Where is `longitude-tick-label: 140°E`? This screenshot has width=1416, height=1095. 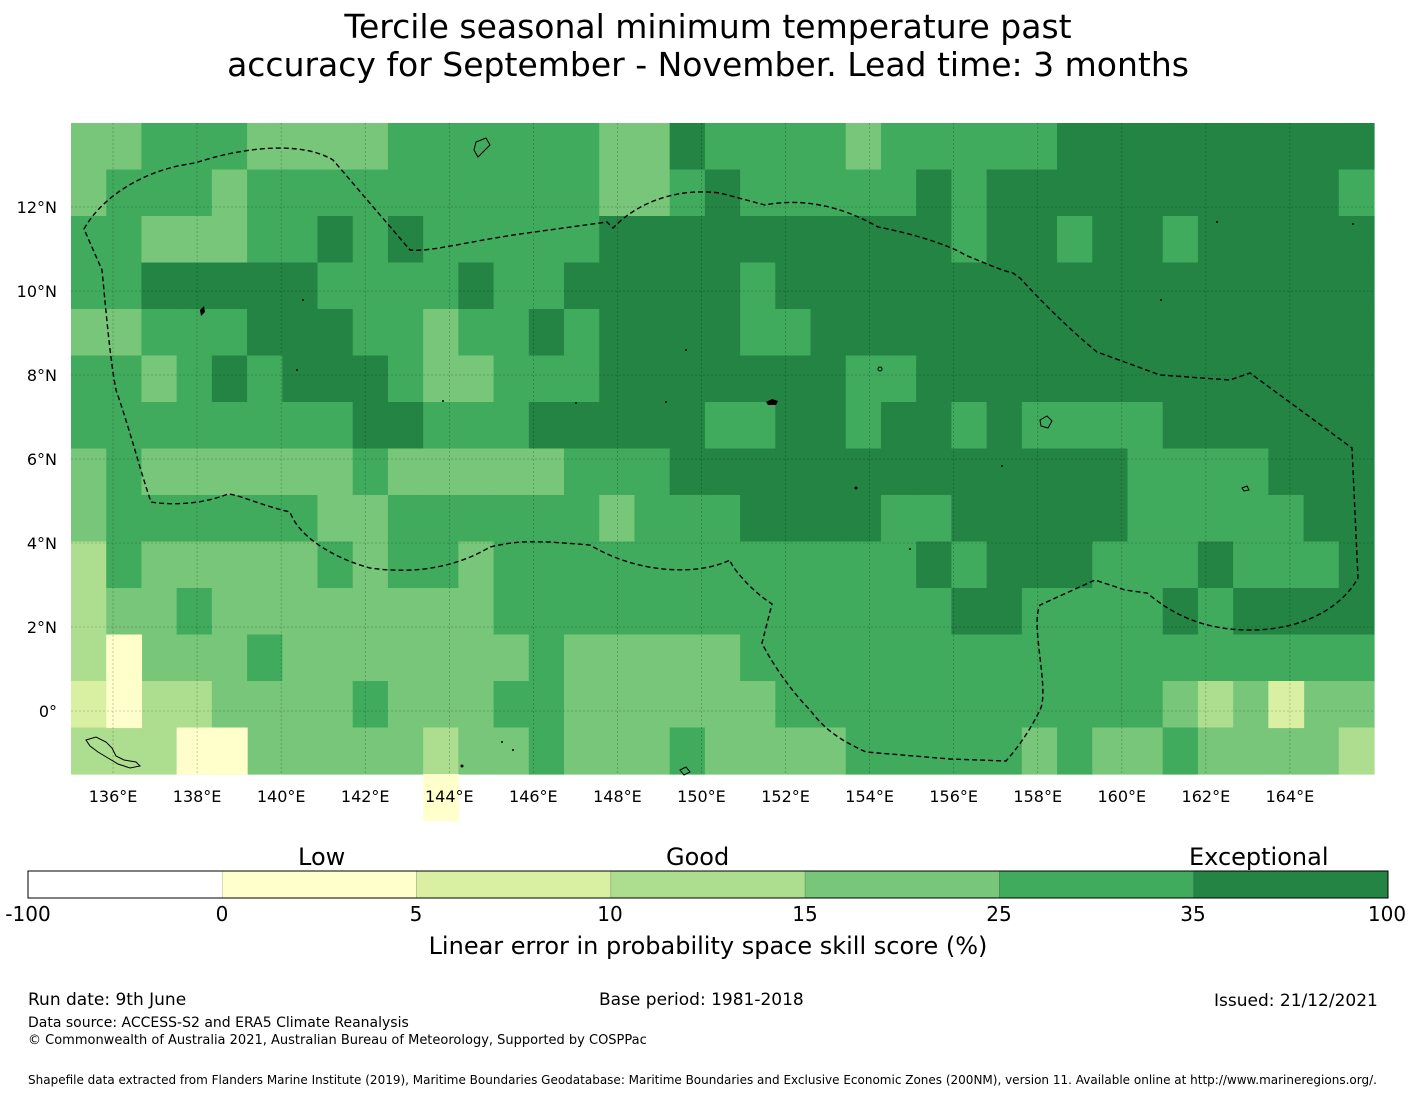
longitude-tick-label: 140°E is located at coordinates (281, 796).